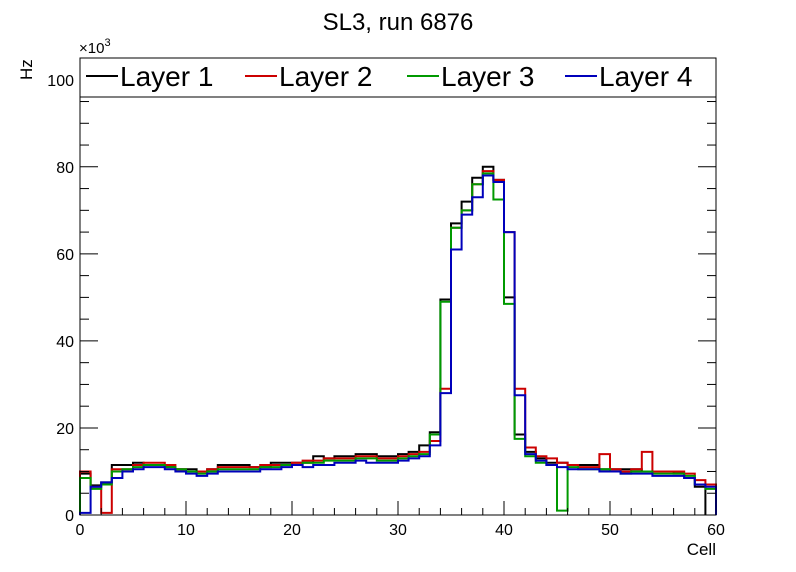  What do you see at coordinates (107, 43) in the screenshot?
I see `y-axis-exponent-power: 3` at bounding box center [107, 43].